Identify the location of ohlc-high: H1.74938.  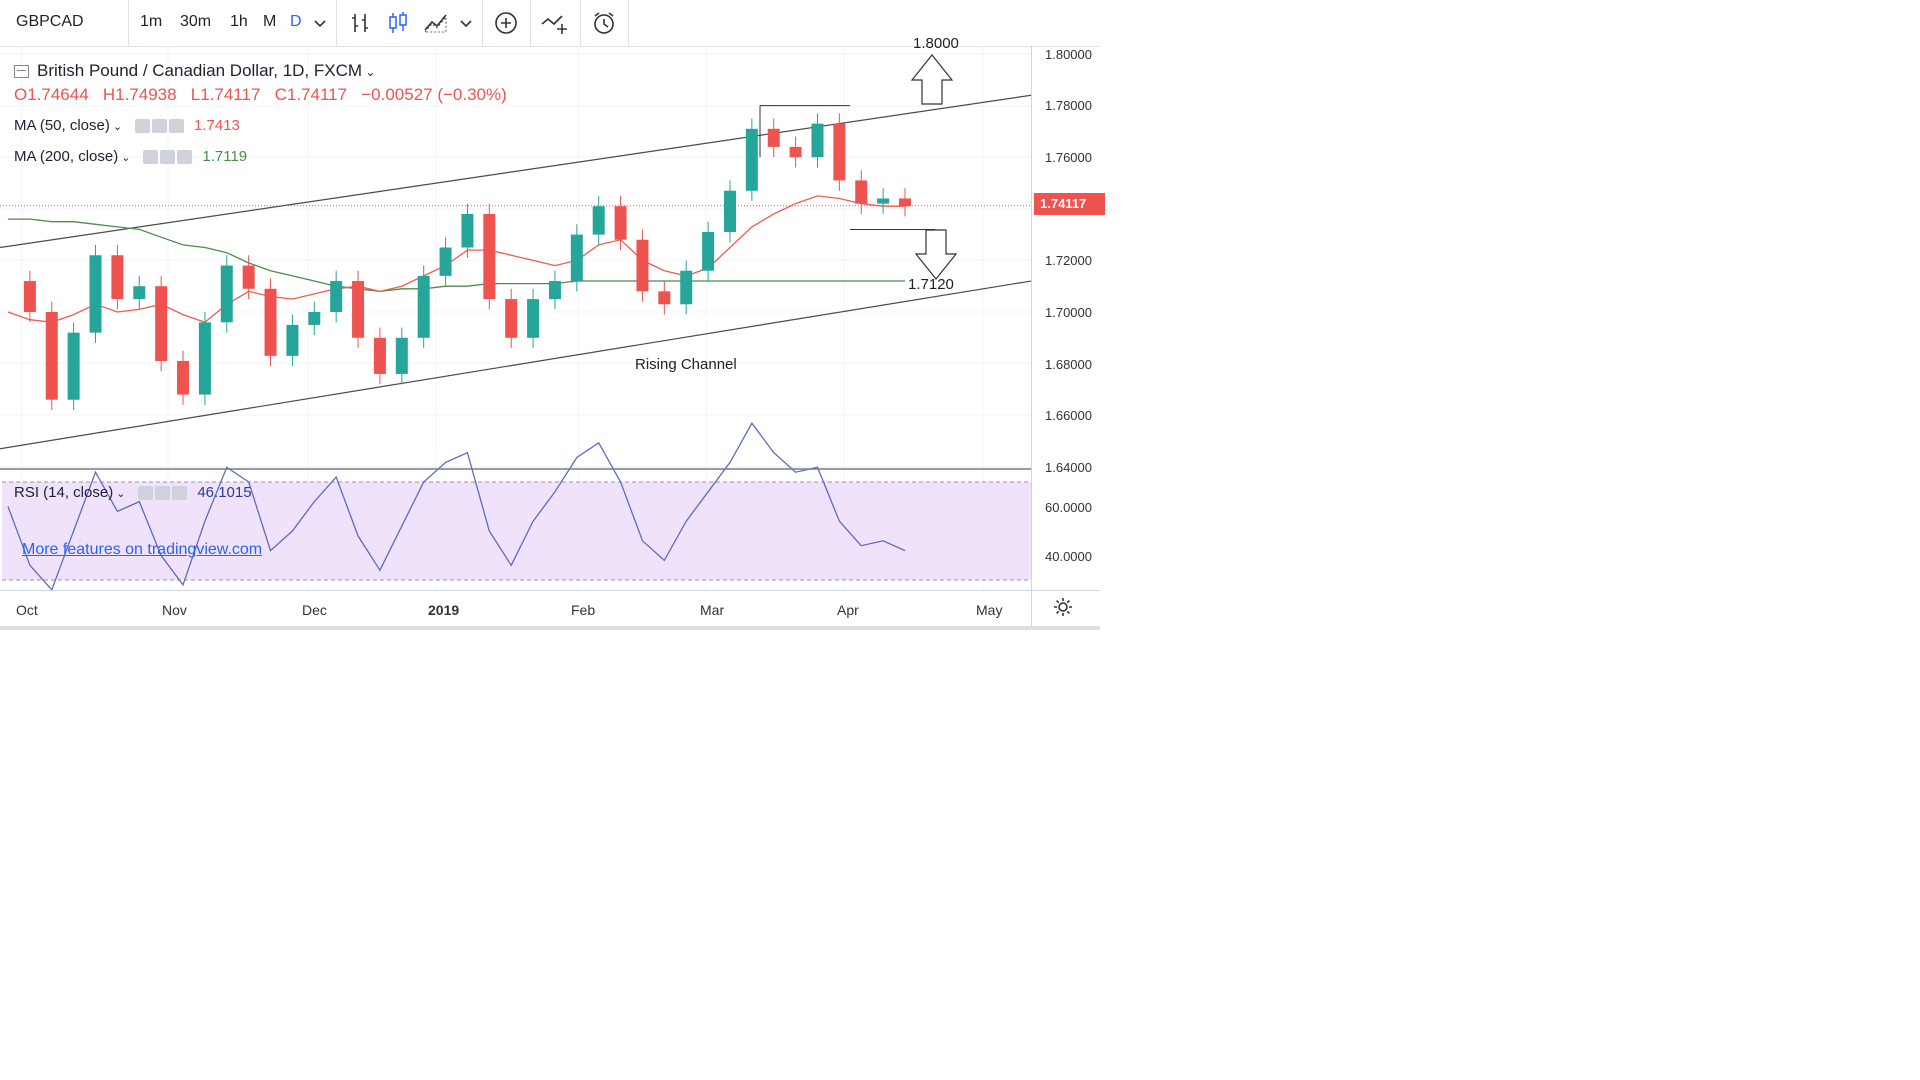
(139, 94).